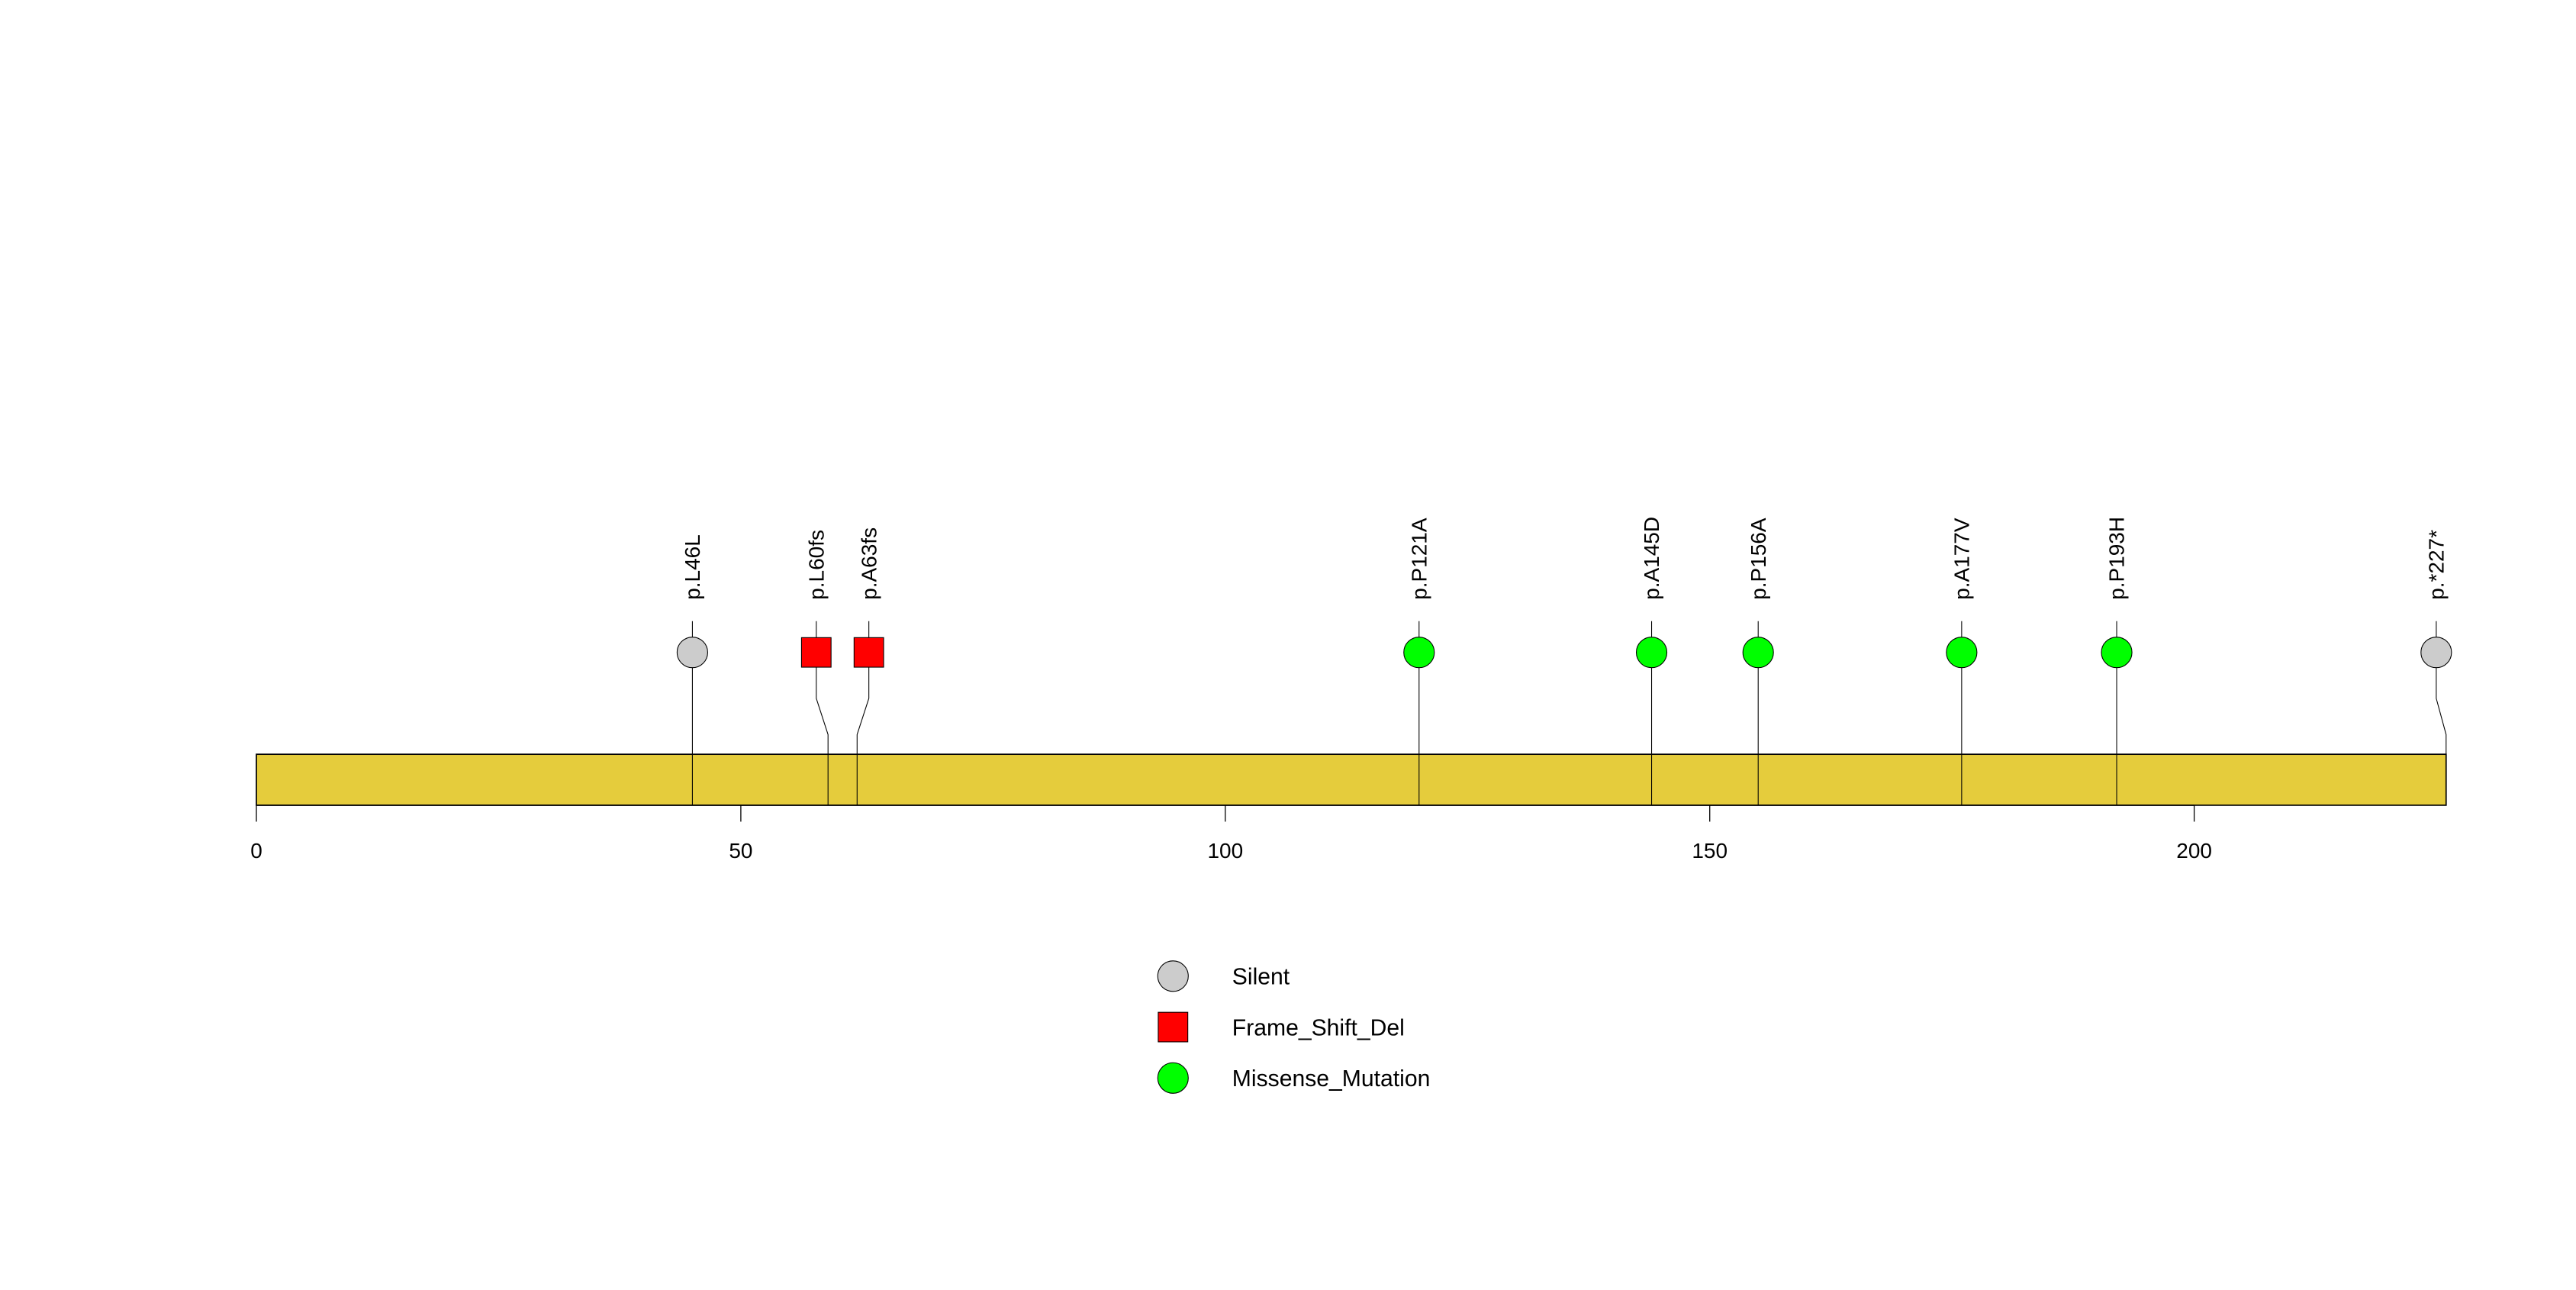  I want to click on axis-tick-label: 100, so click(1225, 851).